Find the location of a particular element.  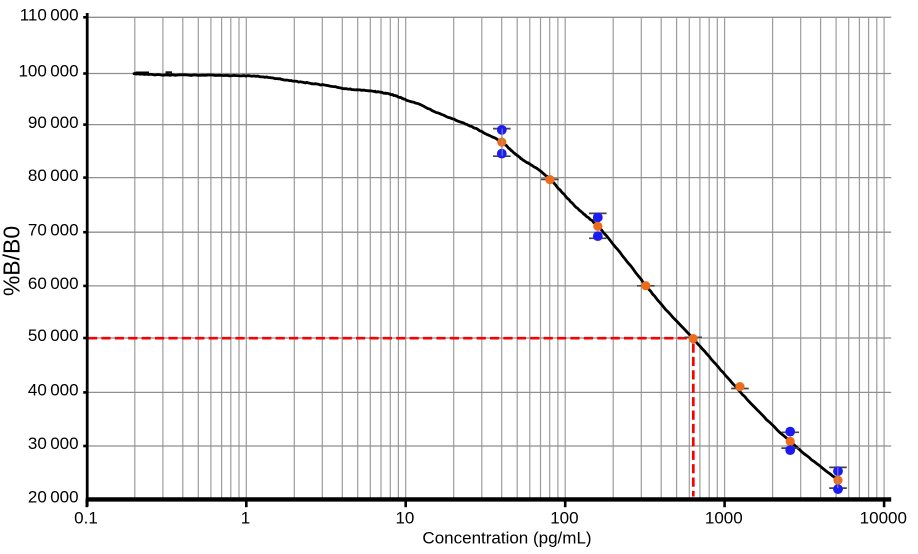

svg-text: 10 is located at coordinates (404, 517).